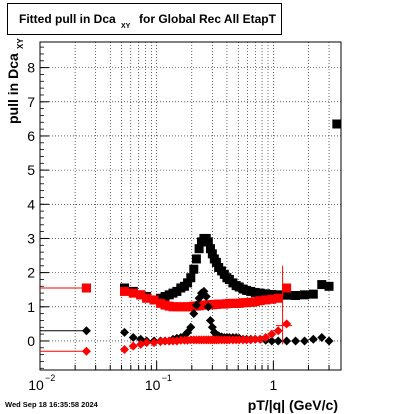 This screenshot has height=414, width=400. Describe the element at coordinates (20, 43) in the screenshot. I see `y-axis-label-sub: XY` at that location.